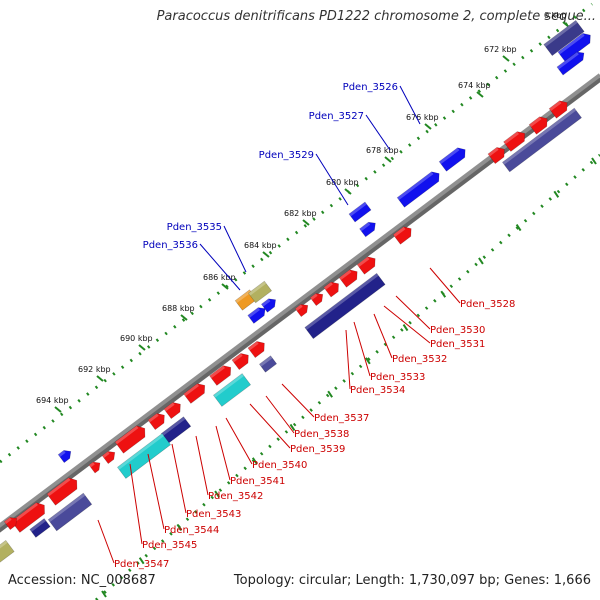 This screenshot has height=600, width=600. I want to click on gene-label: Pden_3547, so click(141, 564).